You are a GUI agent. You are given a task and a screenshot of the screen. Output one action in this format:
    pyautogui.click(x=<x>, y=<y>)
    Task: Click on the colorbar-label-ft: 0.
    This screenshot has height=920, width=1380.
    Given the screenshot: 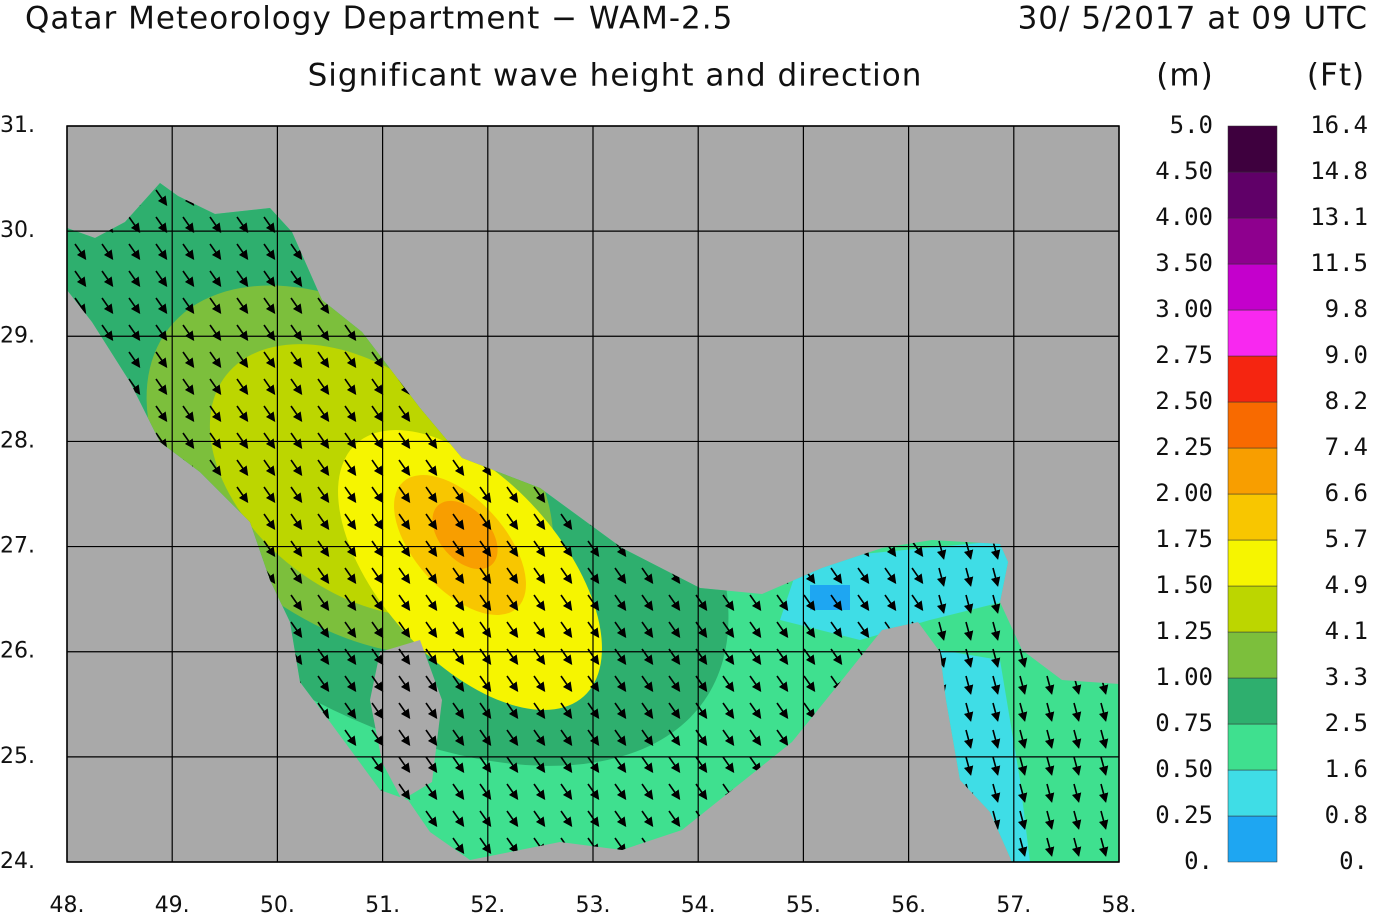 What is the action you would take?
    pyautogui.click(x=1353, y=861)
    